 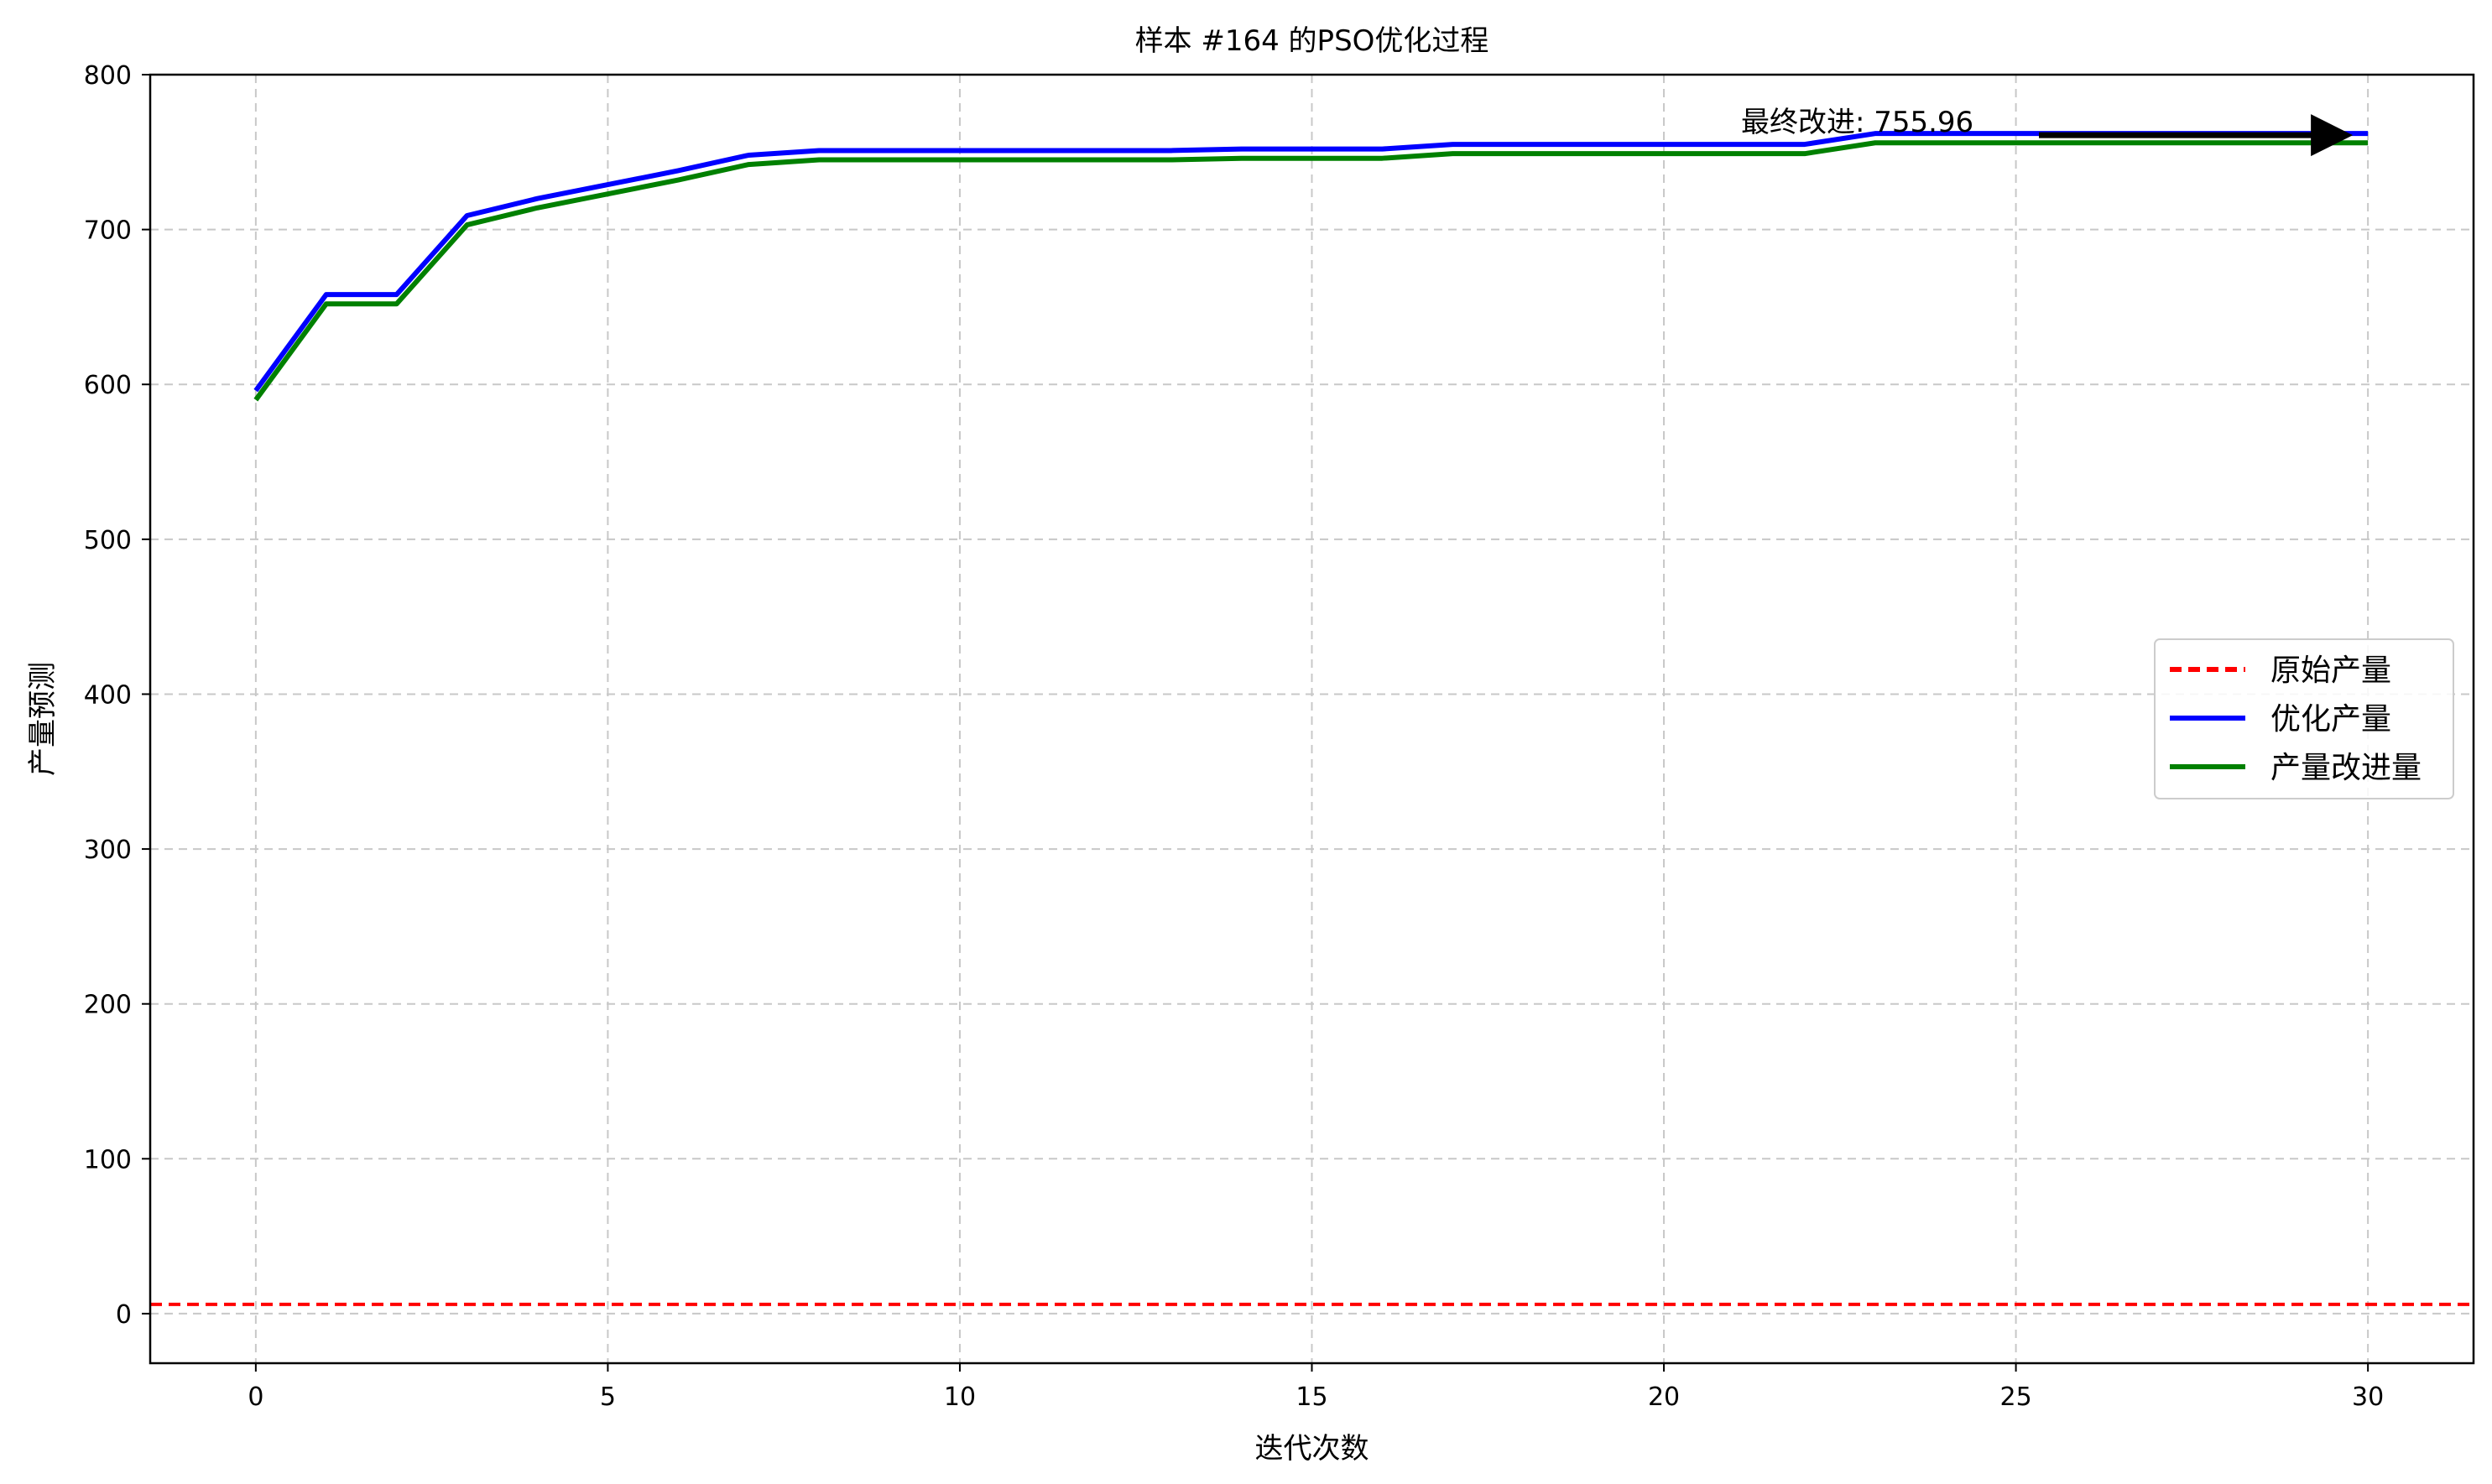 What do you see at coordinates (108, 385) in the screenshot?
I see `y-tick-label: 600` at bounding box center [108, 385].